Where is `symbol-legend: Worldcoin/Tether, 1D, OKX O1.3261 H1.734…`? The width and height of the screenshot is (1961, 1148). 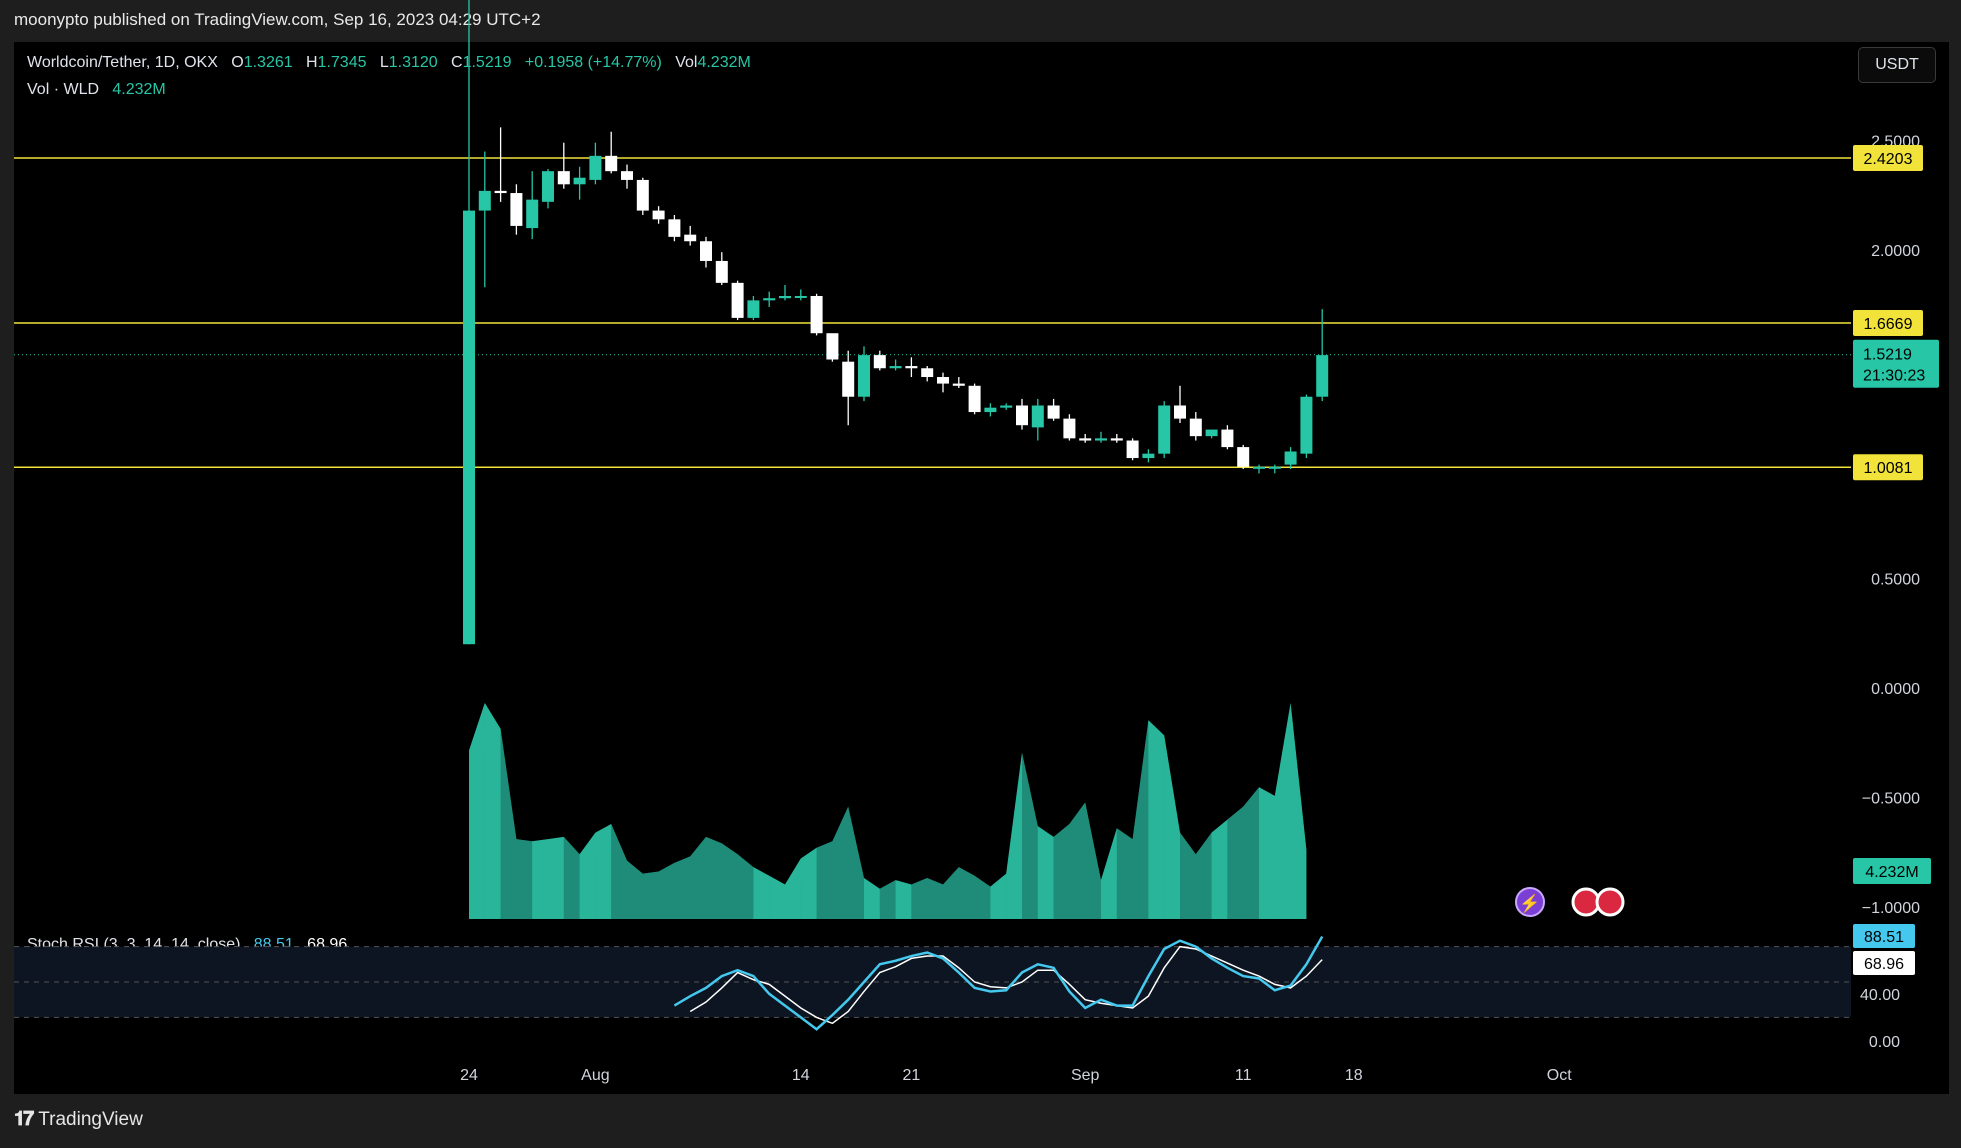
symbol-legend: Worldcoin/Tether, 1D, OKX O1.3261 H1.734… is located at coordinates (389, 63).